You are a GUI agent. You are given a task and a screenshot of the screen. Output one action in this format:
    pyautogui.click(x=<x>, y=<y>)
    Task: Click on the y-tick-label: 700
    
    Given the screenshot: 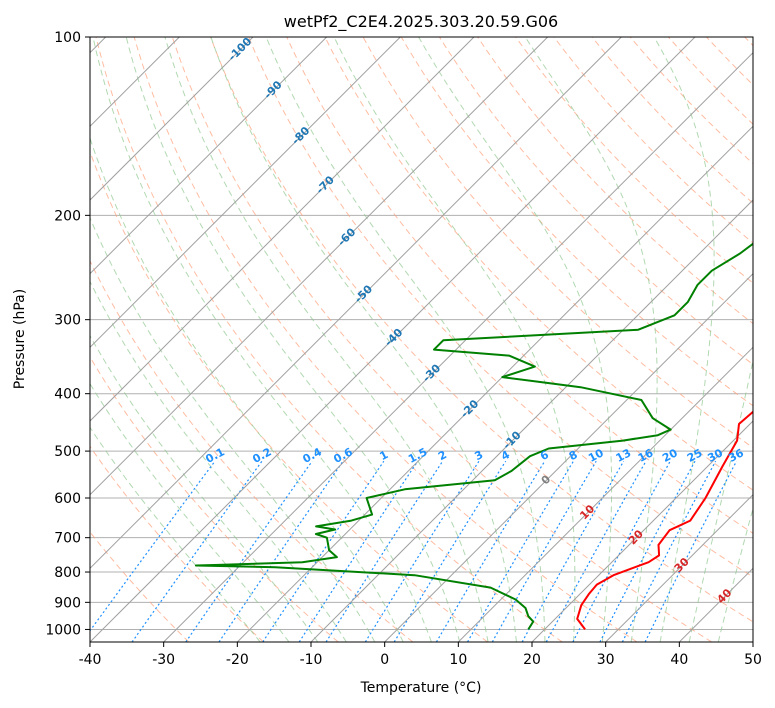 What is the action you would take?
    pyautogui.click(x=67, y=539)
    